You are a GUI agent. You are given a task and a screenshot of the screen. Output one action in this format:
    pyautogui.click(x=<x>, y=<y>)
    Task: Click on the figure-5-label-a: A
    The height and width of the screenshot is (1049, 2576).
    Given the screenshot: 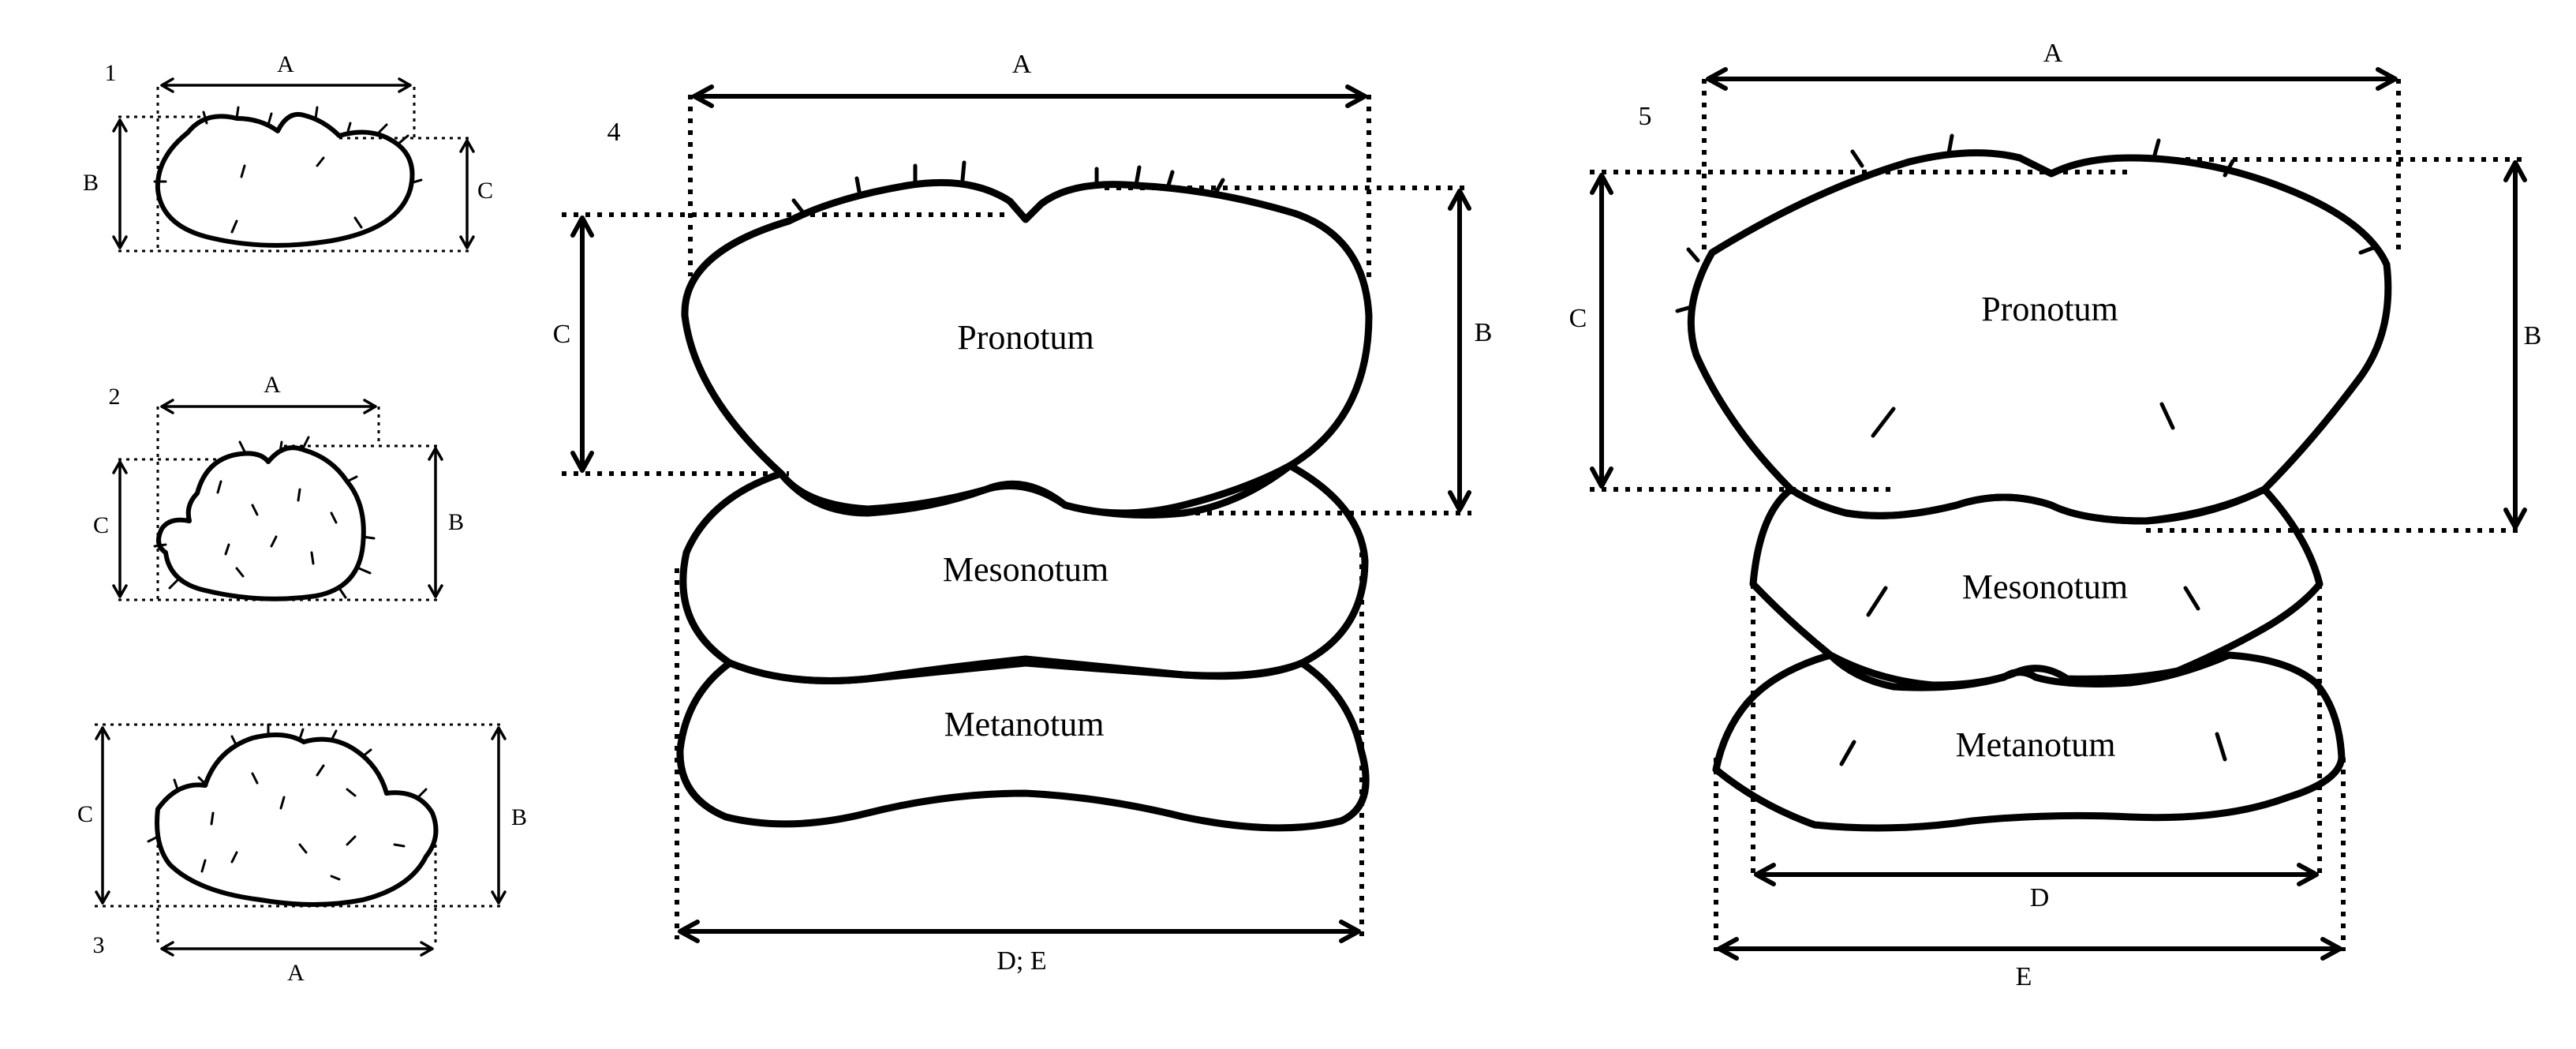 What is the action you would take?
    pyautogui.click(x=2053, y=53)
    